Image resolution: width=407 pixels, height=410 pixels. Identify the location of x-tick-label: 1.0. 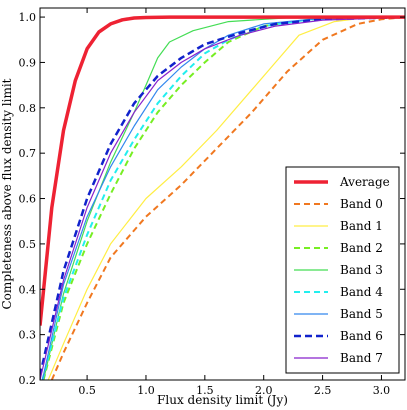
(146, 390).